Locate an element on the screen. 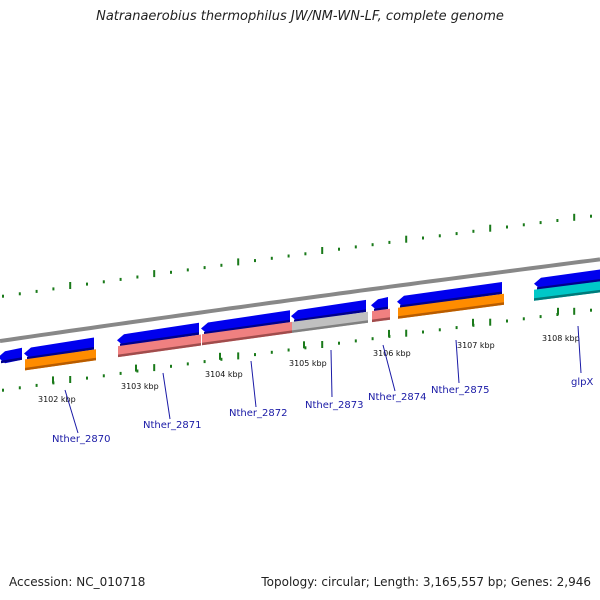 This screenshot has height=600, width=600. gene-band-glpx is located at coordinates (567, 291).